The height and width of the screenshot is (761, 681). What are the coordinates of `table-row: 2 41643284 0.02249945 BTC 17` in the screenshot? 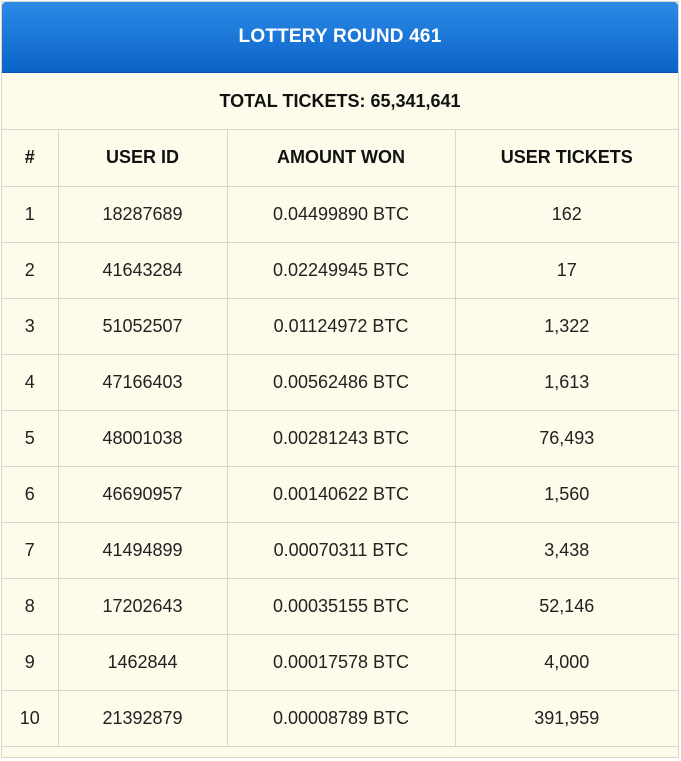 It's located at (340, 270).